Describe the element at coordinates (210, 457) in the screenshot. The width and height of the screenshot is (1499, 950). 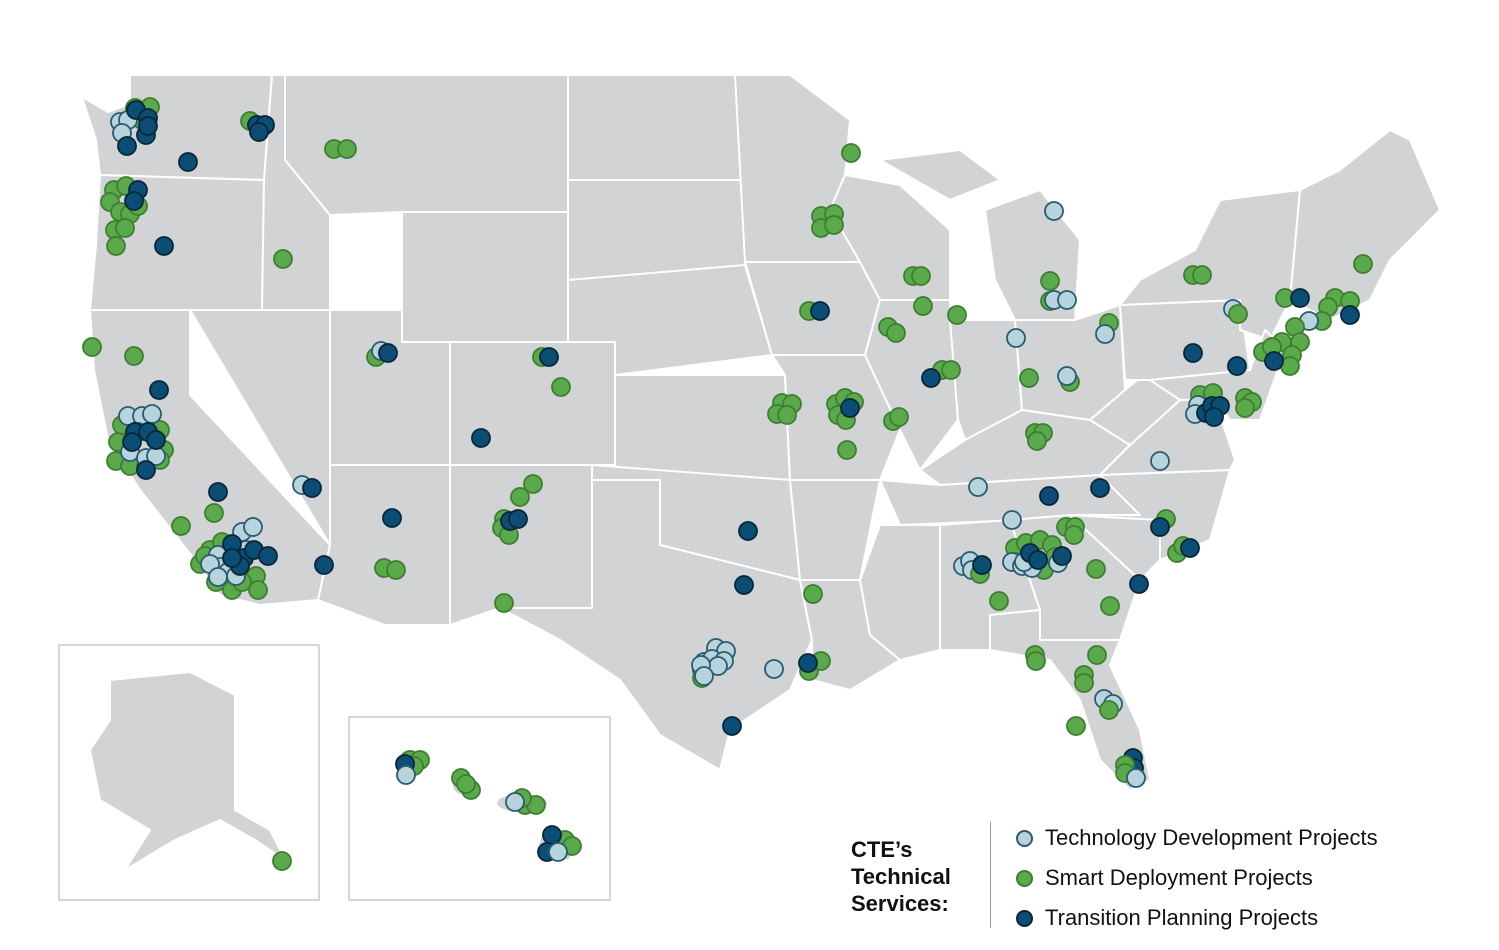
I see `california-state` at that location.